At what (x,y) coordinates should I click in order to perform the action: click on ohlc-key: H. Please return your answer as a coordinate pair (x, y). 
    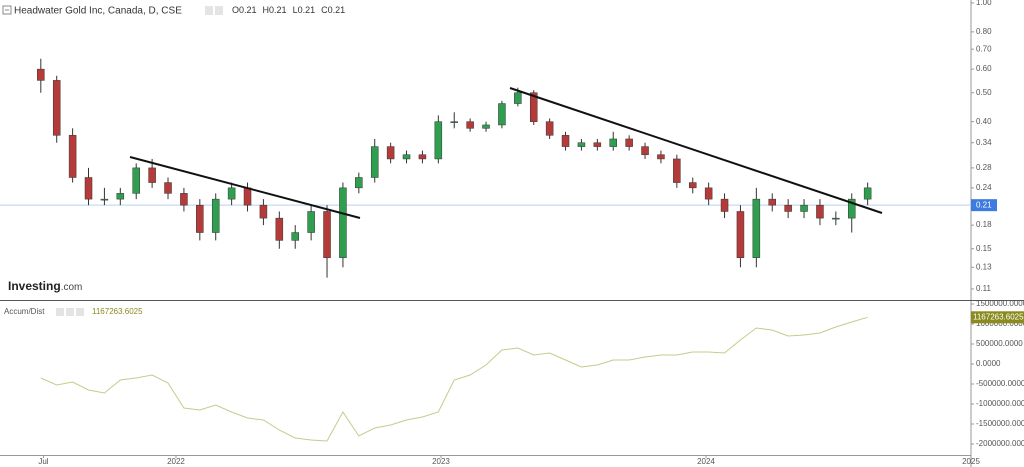
    Looking at the image, I should click on (266, 10).